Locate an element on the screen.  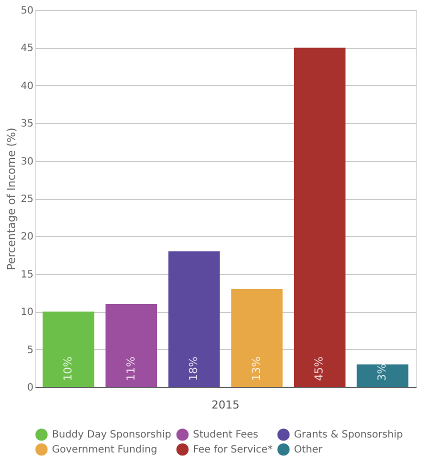
x-tick-label: 2015 is located at coordinates (226, 405).